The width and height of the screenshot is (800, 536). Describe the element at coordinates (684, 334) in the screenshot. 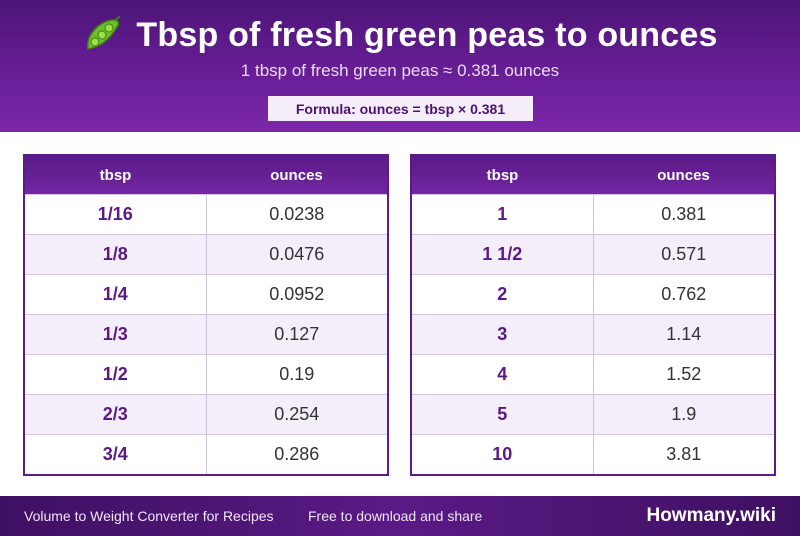

I see `ounces-cell: 1.14` at that location.